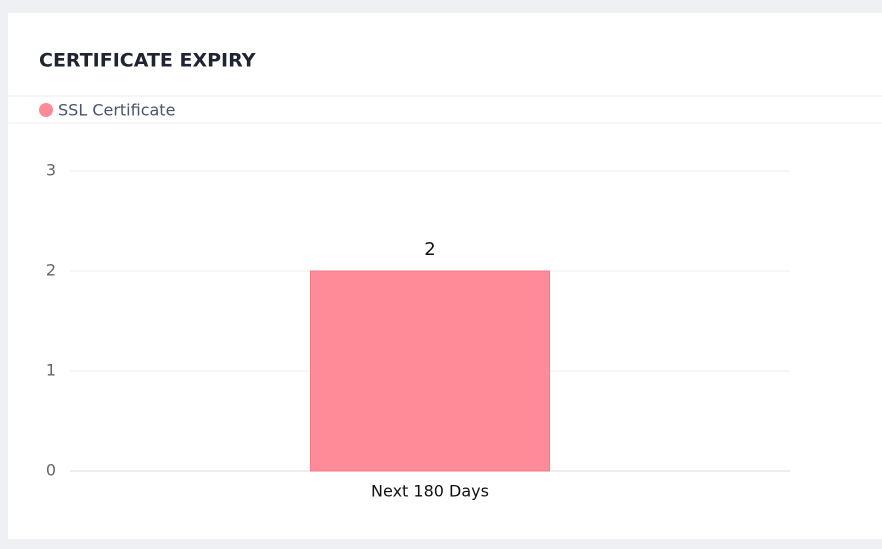 The height and width of the screenshot is (549, 882). Describe the element at coordinates (116, 110) in the screenshot. I see `legend-label: SSL Certificate` at that location.